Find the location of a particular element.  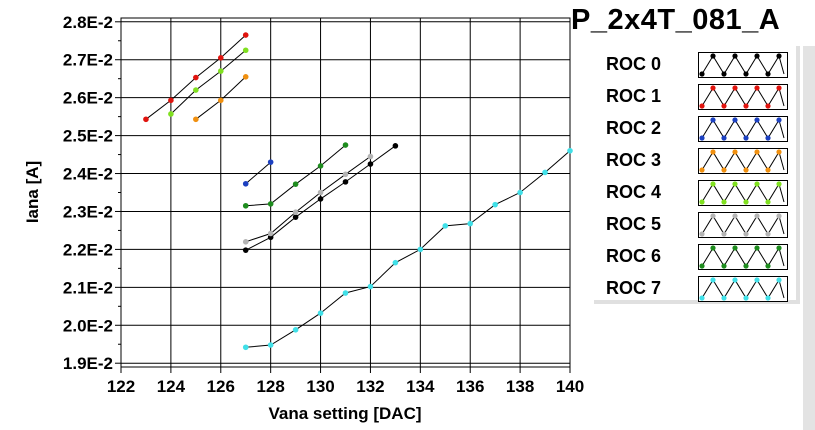

panel-scroll-strip is located at coordinates (809, 238).